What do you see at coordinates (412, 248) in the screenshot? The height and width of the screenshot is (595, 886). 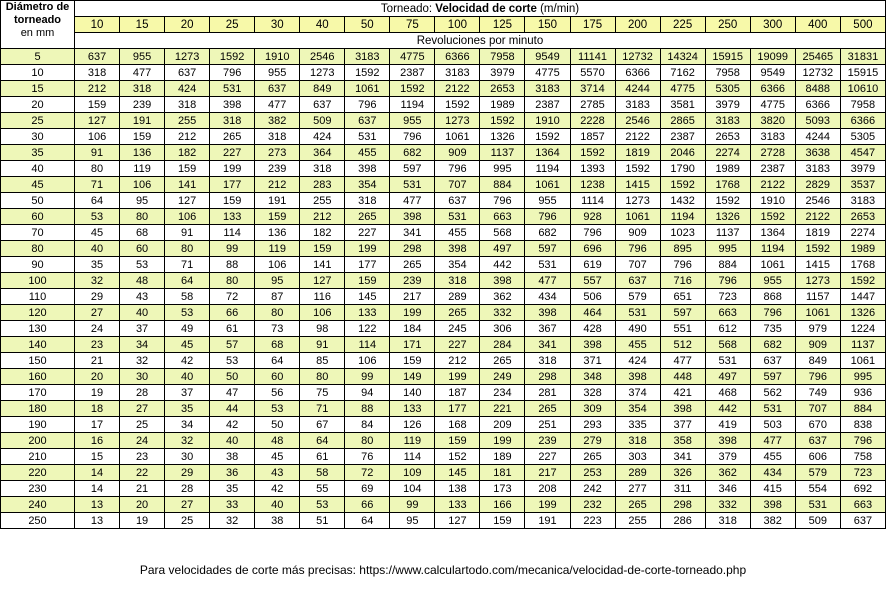 I see `rpm-cell: 298` at bounding box center [412, 248].